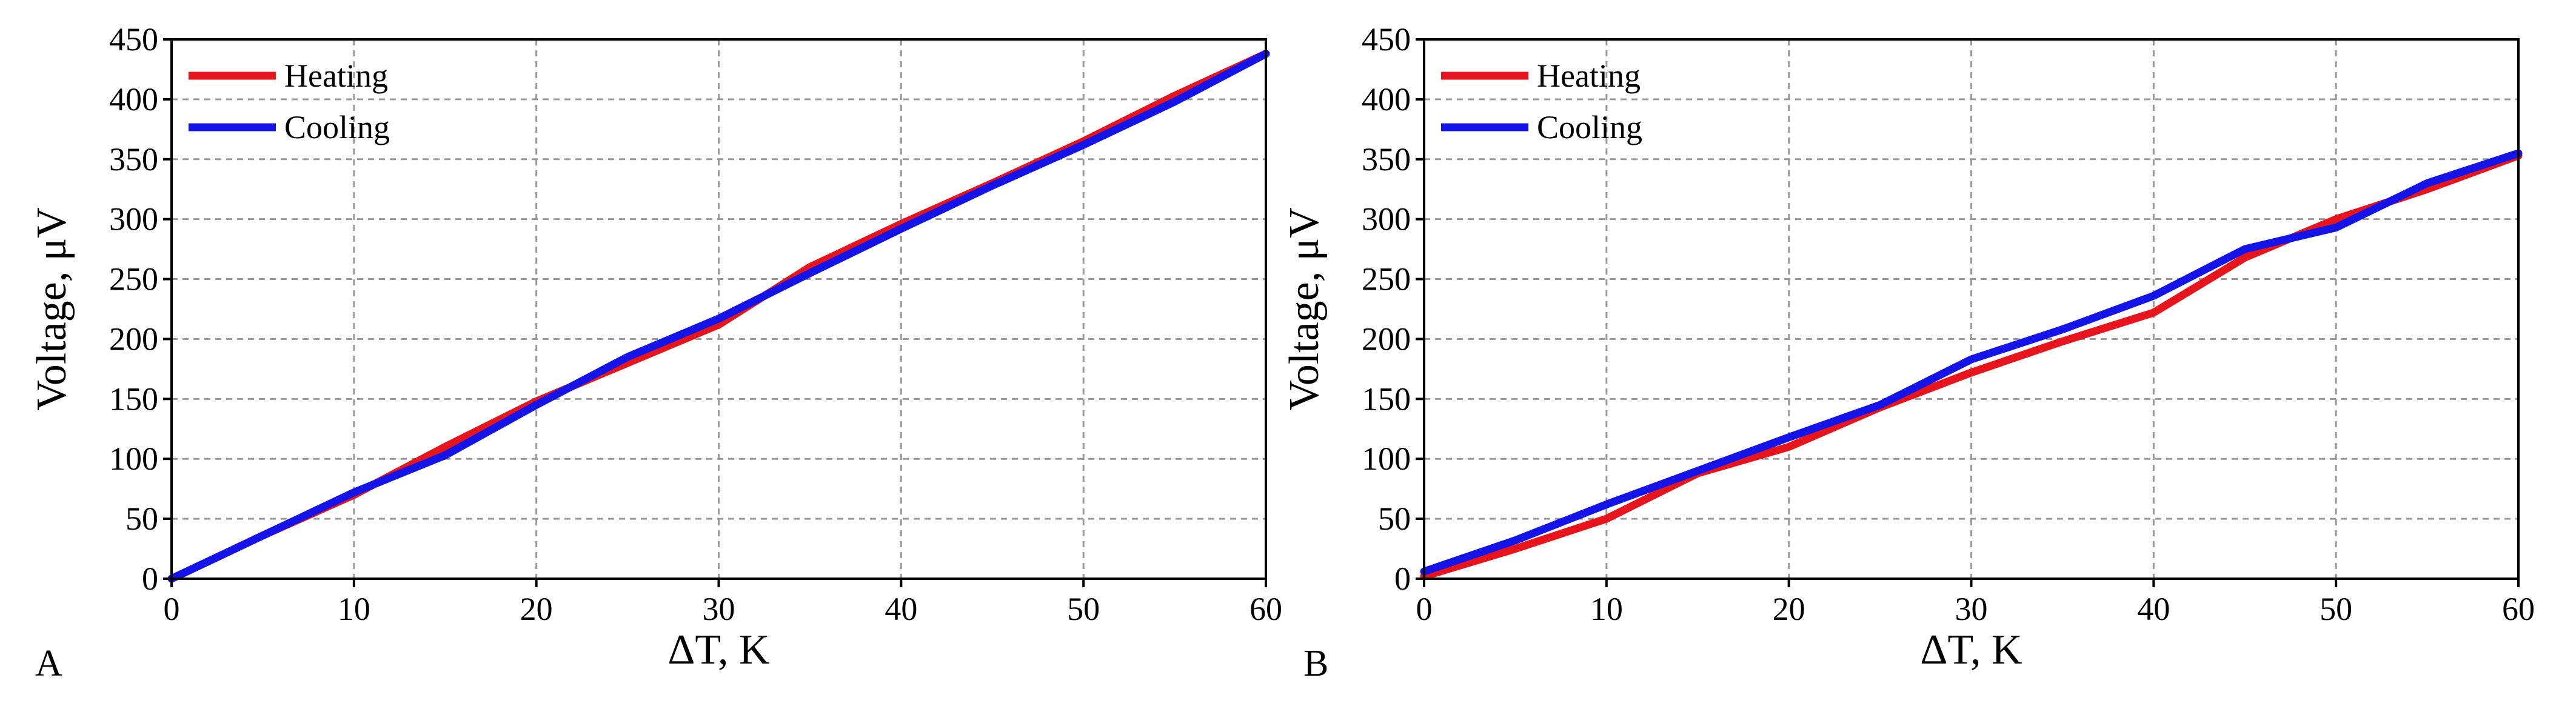  Describe the element at coordinates (133, 339) in the screenshot. I see `chart-a-y-tick-label-200: 200` at that location.